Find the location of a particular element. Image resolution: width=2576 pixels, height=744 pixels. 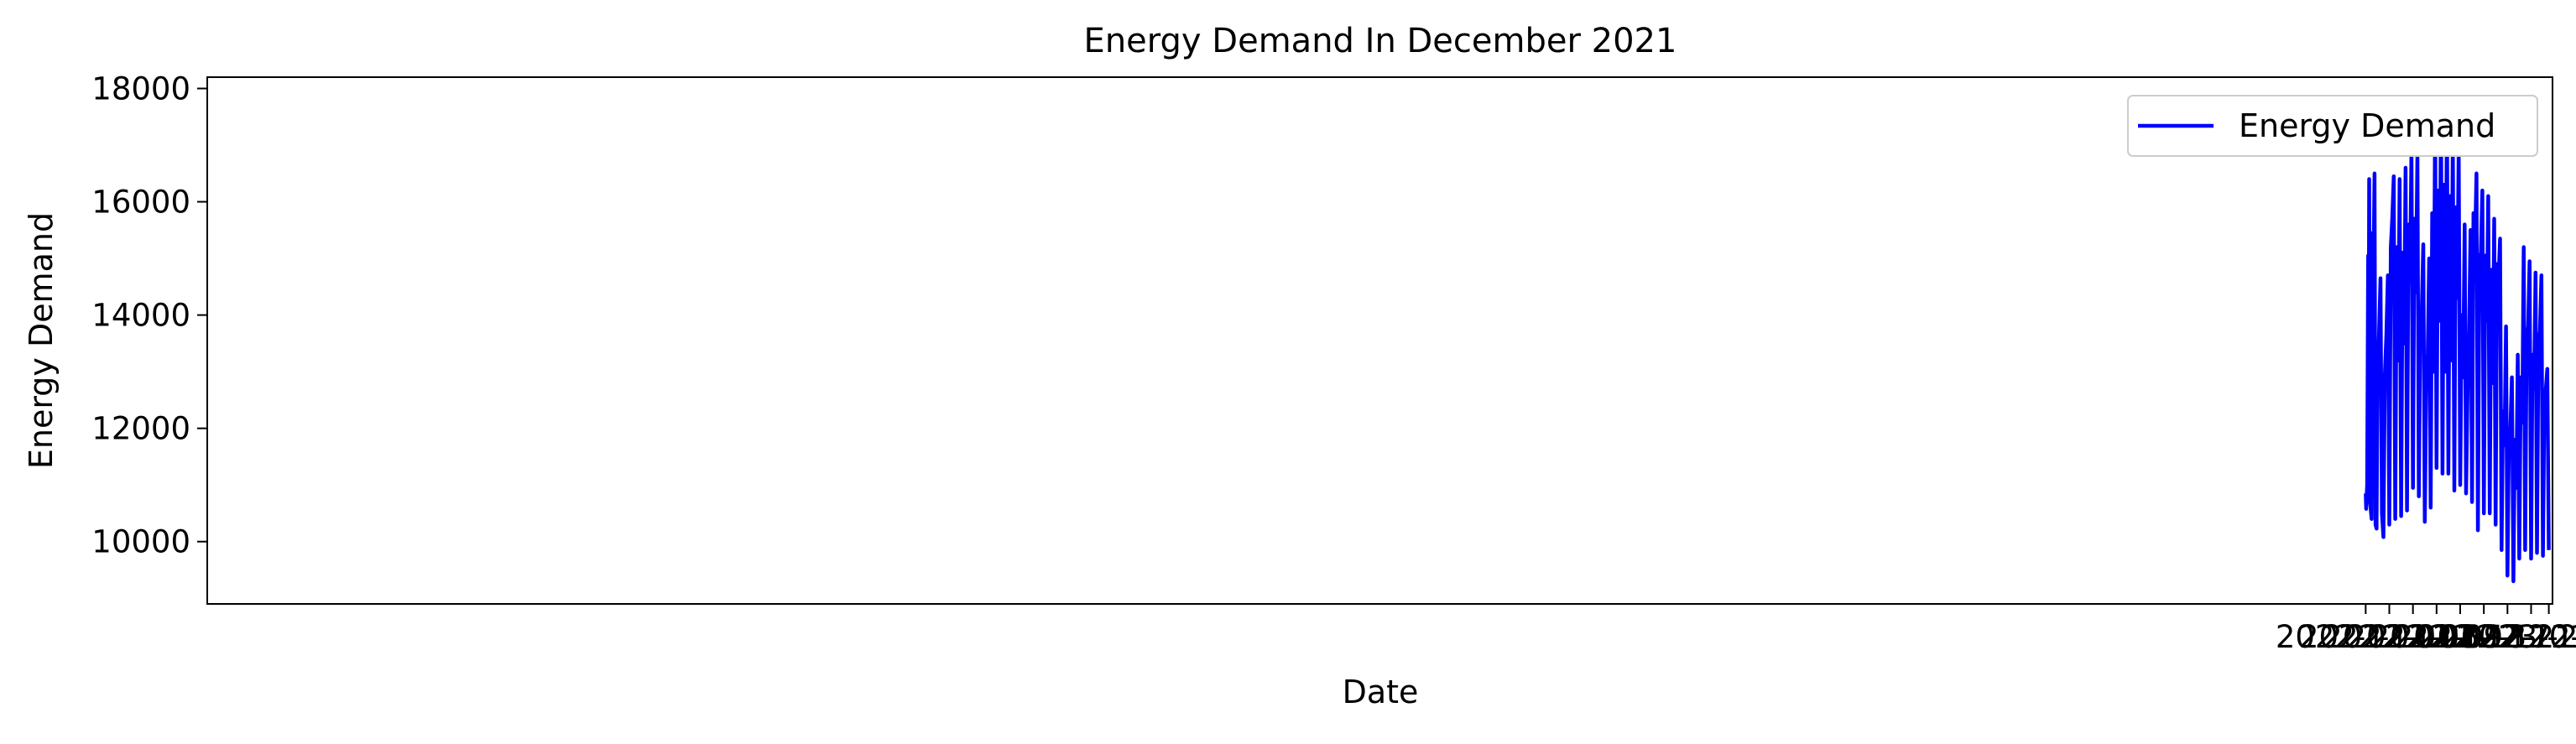

legend-box is located at coordinates (2332, 126).